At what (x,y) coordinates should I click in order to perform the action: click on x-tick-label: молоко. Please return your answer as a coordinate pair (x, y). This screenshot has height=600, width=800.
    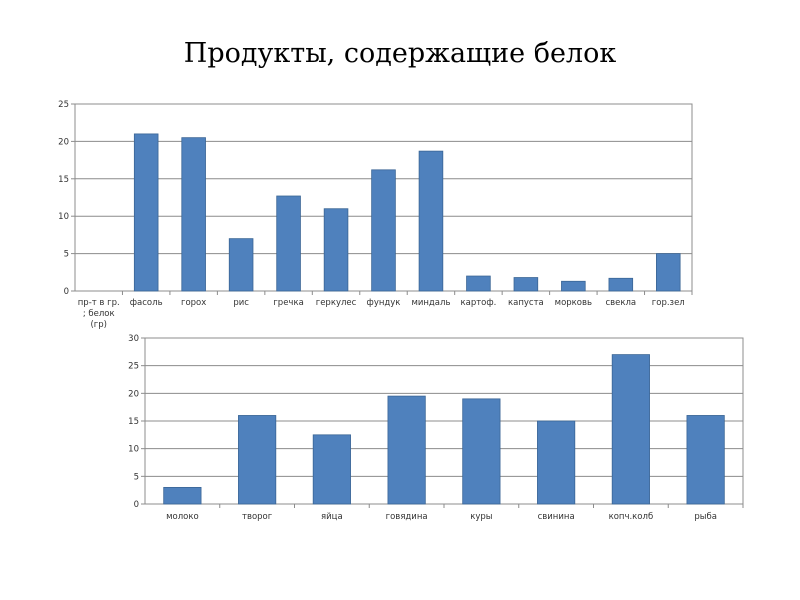
    Looking at the image, I should click on (182, 517).